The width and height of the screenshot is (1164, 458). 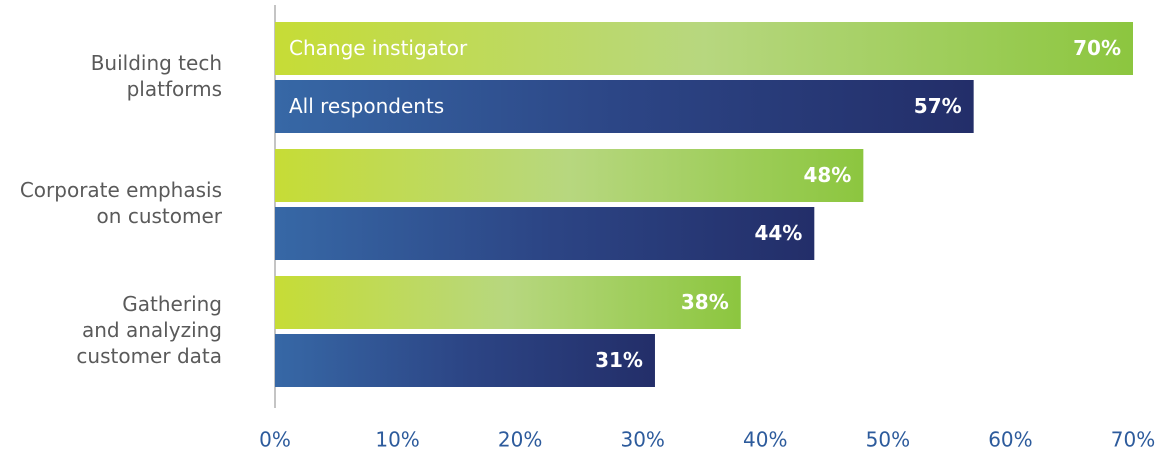 I want to click on x-tick-label: 50%, so click(x=888, y=440).